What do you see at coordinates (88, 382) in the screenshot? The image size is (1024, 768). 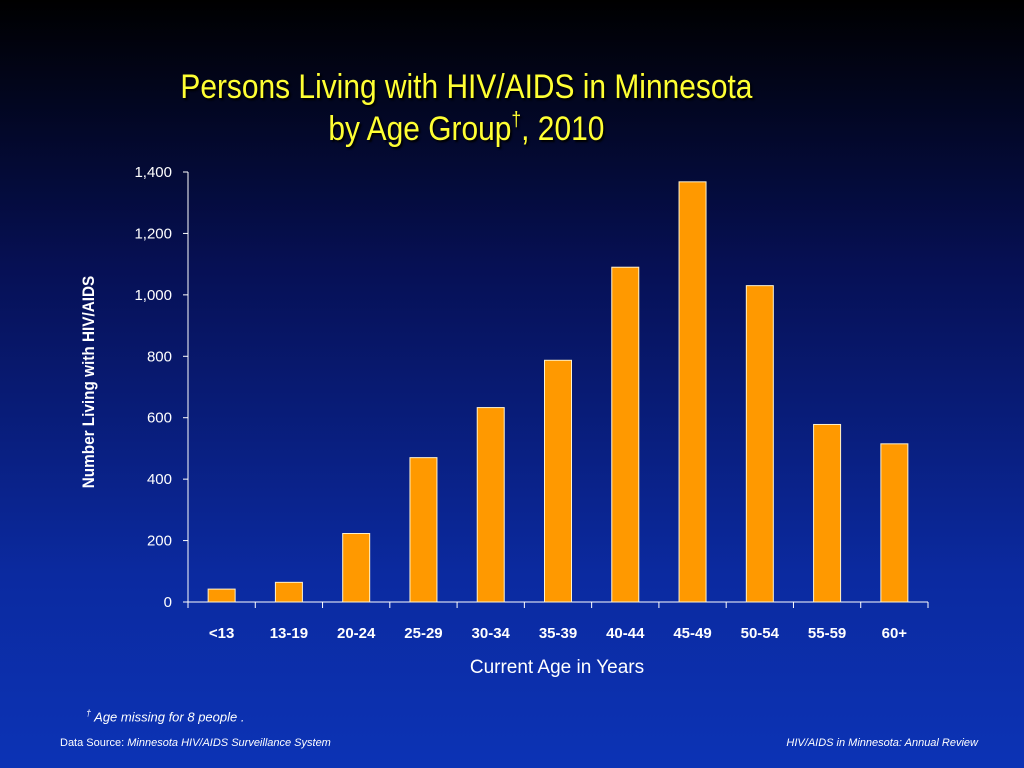 I see `y-axis-label: Number Living with HIV/AIDS` at bounding box center [88, 382].